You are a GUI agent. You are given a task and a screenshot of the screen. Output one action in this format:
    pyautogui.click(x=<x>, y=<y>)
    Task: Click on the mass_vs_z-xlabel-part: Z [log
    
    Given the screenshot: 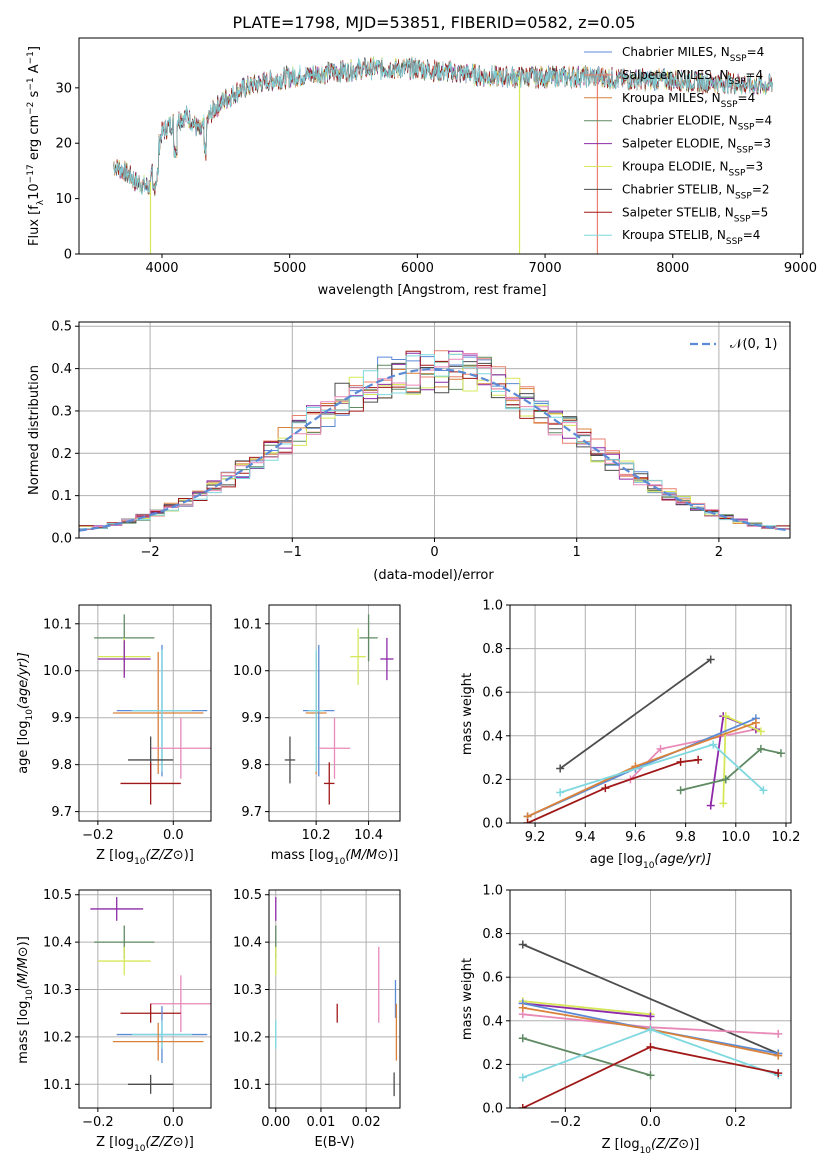 What is the action you would take?
    pyautogui.click(x=115, y=1142)
    